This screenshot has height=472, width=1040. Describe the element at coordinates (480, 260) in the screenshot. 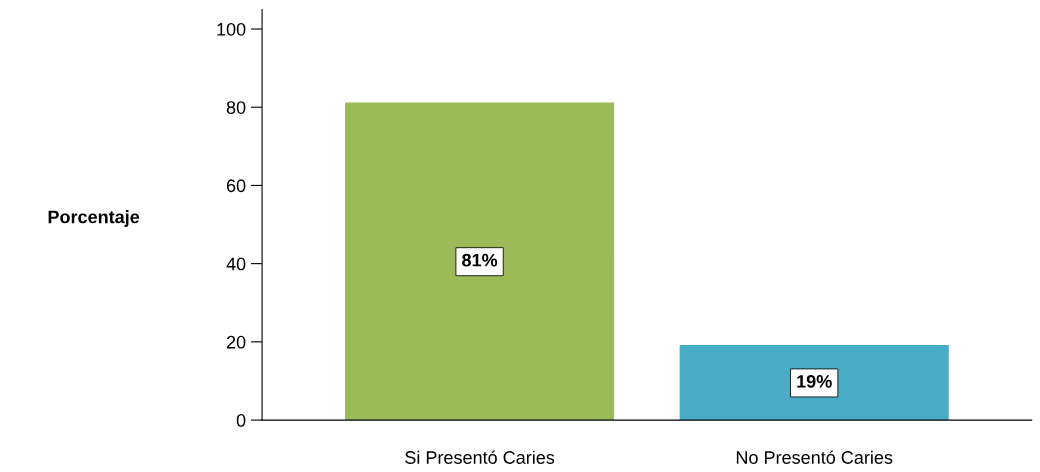

I see `data-label: 81%` at that location.